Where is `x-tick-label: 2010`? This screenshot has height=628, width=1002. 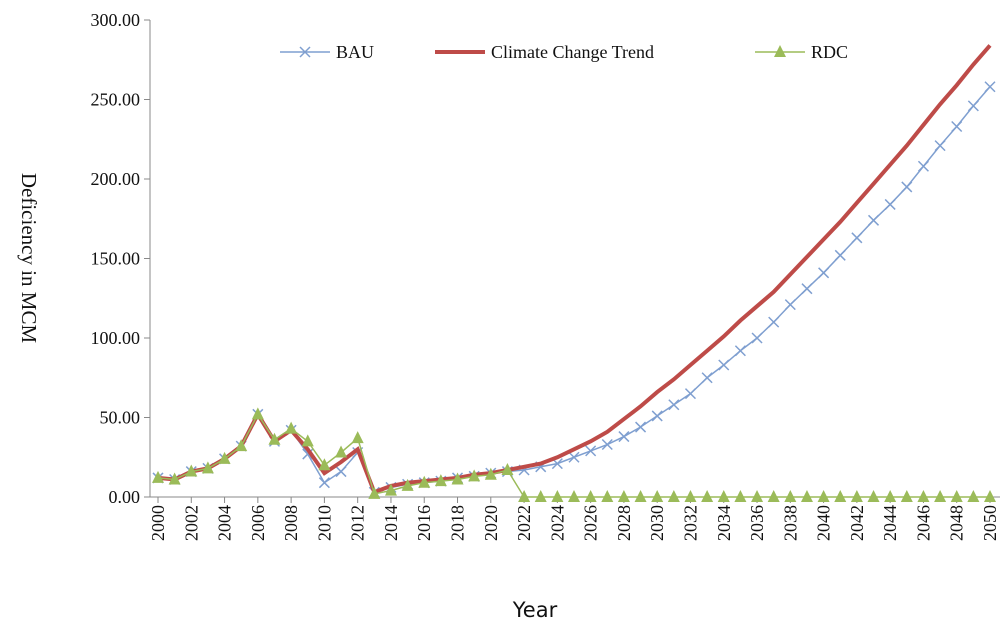
x-tick-label: 2010 is located at coordinates (324, 523).